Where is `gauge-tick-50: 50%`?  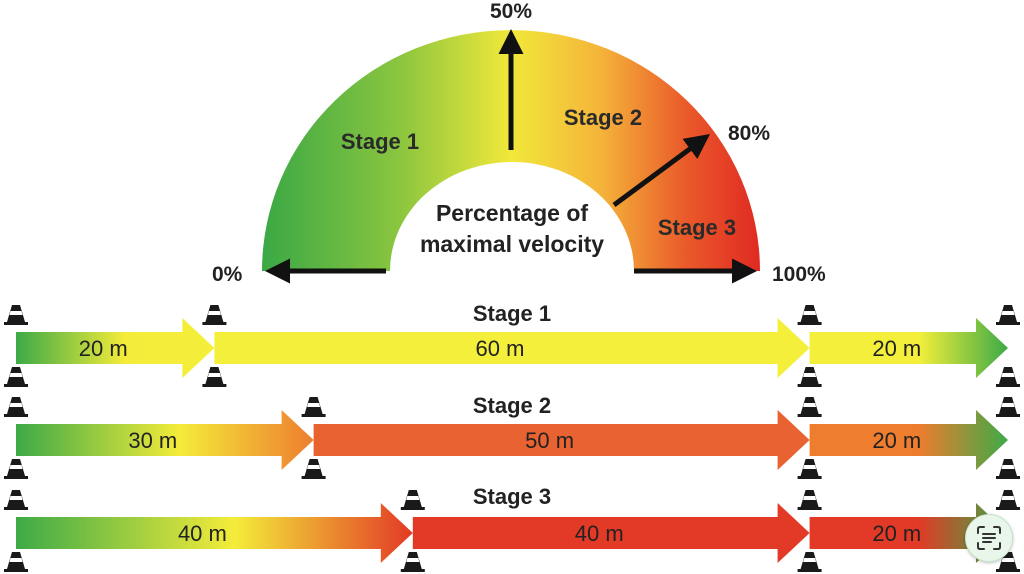
gauge-tick-50: 50% is located at coordinates (511, 11).